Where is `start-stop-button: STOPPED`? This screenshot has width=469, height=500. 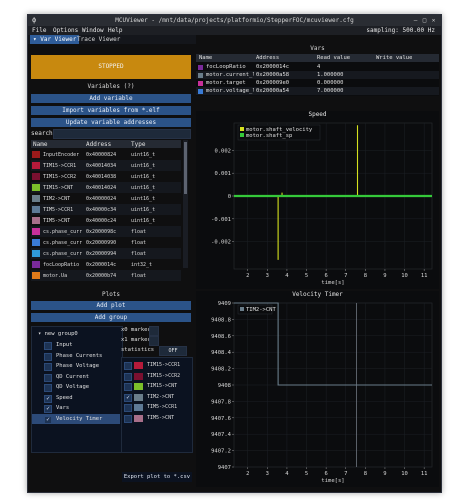
start-stop-button: STOPPED is located at coordinates (111, 67).